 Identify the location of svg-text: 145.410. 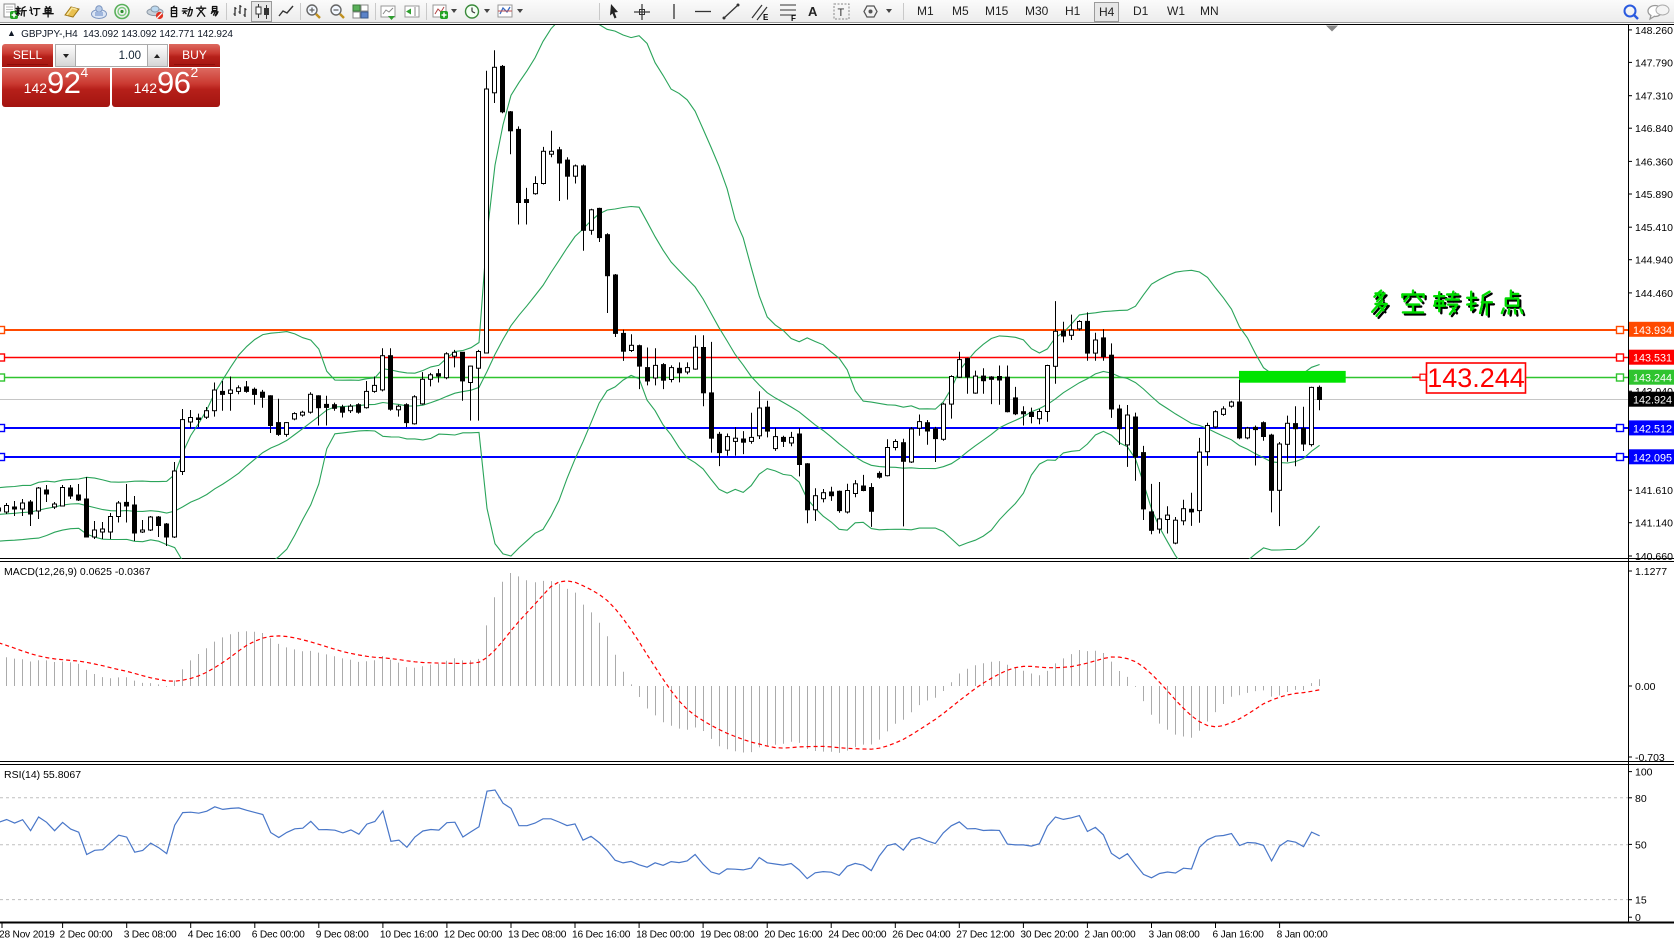
(1654, 228).